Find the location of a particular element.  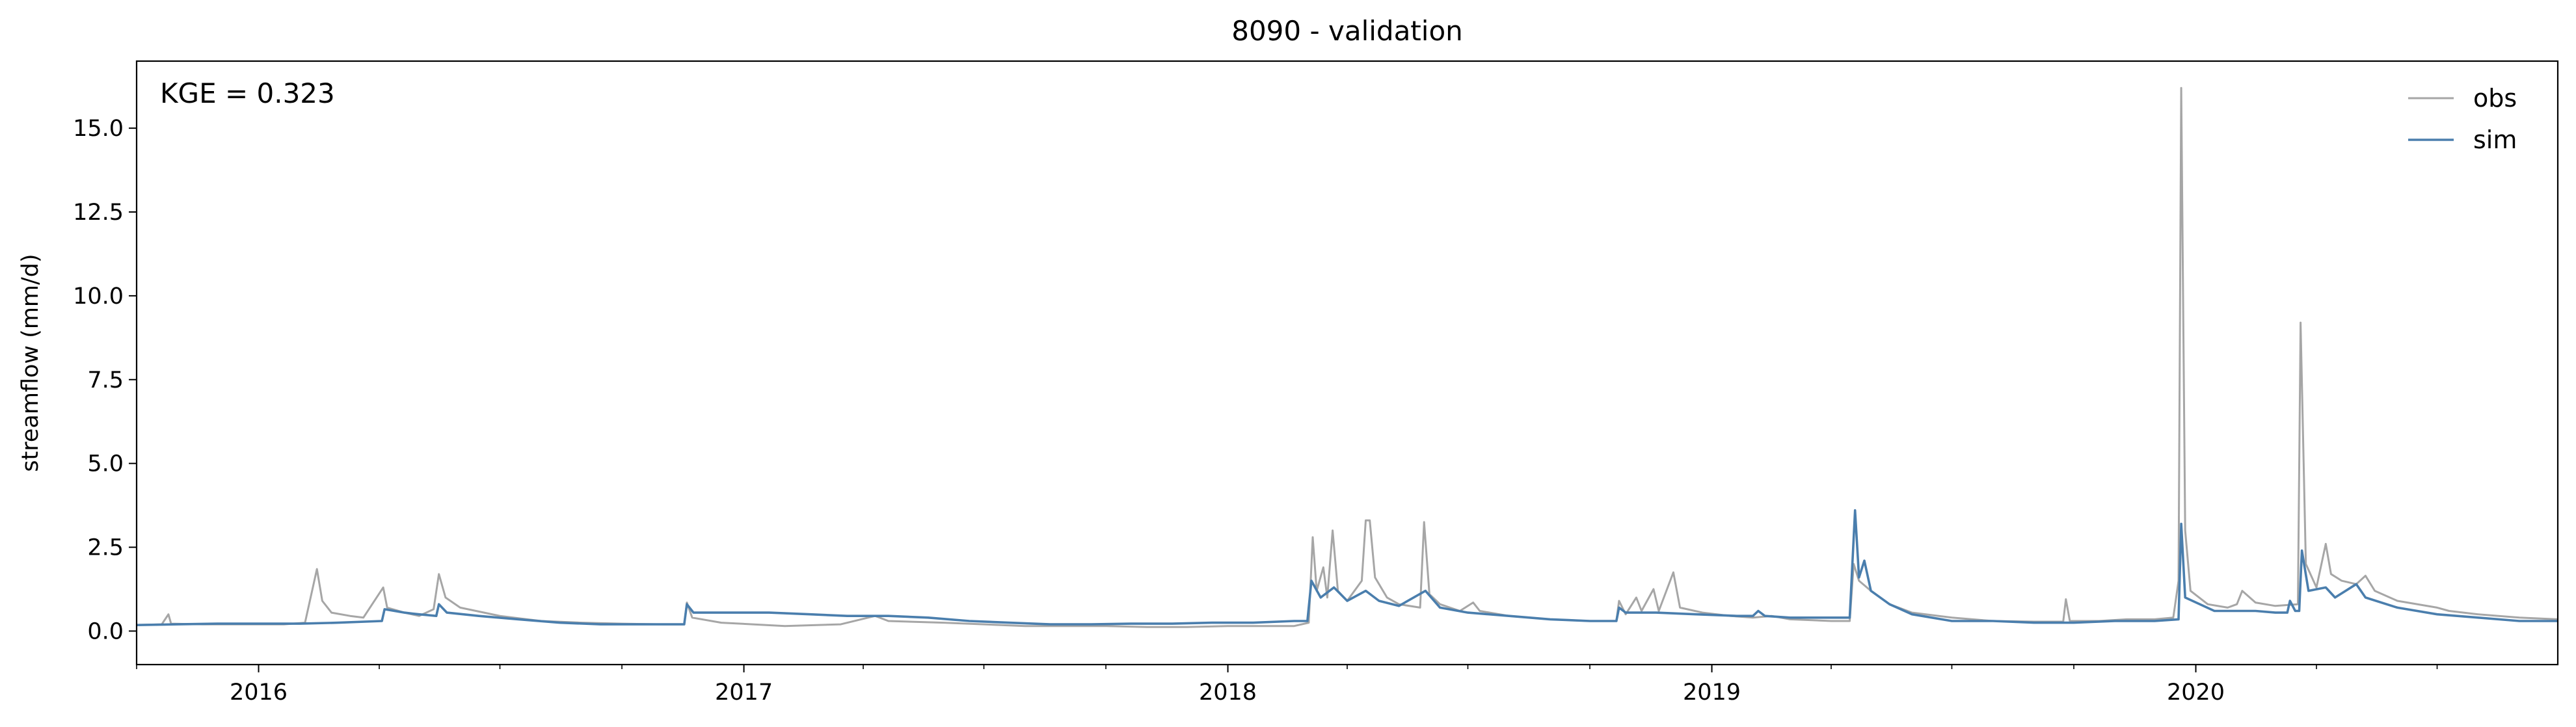

legend-label-sim: sim is located at coordinates (2495, 140).